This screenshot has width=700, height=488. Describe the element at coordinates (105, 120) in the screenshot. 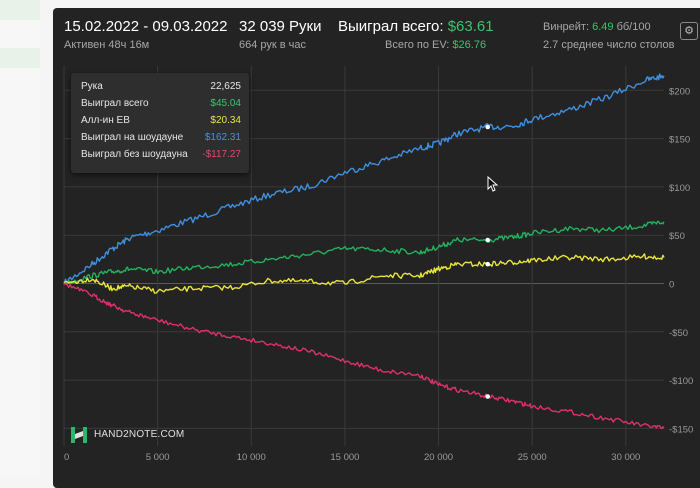

I see `tooltip-label: Алл-ин EB` at that location.